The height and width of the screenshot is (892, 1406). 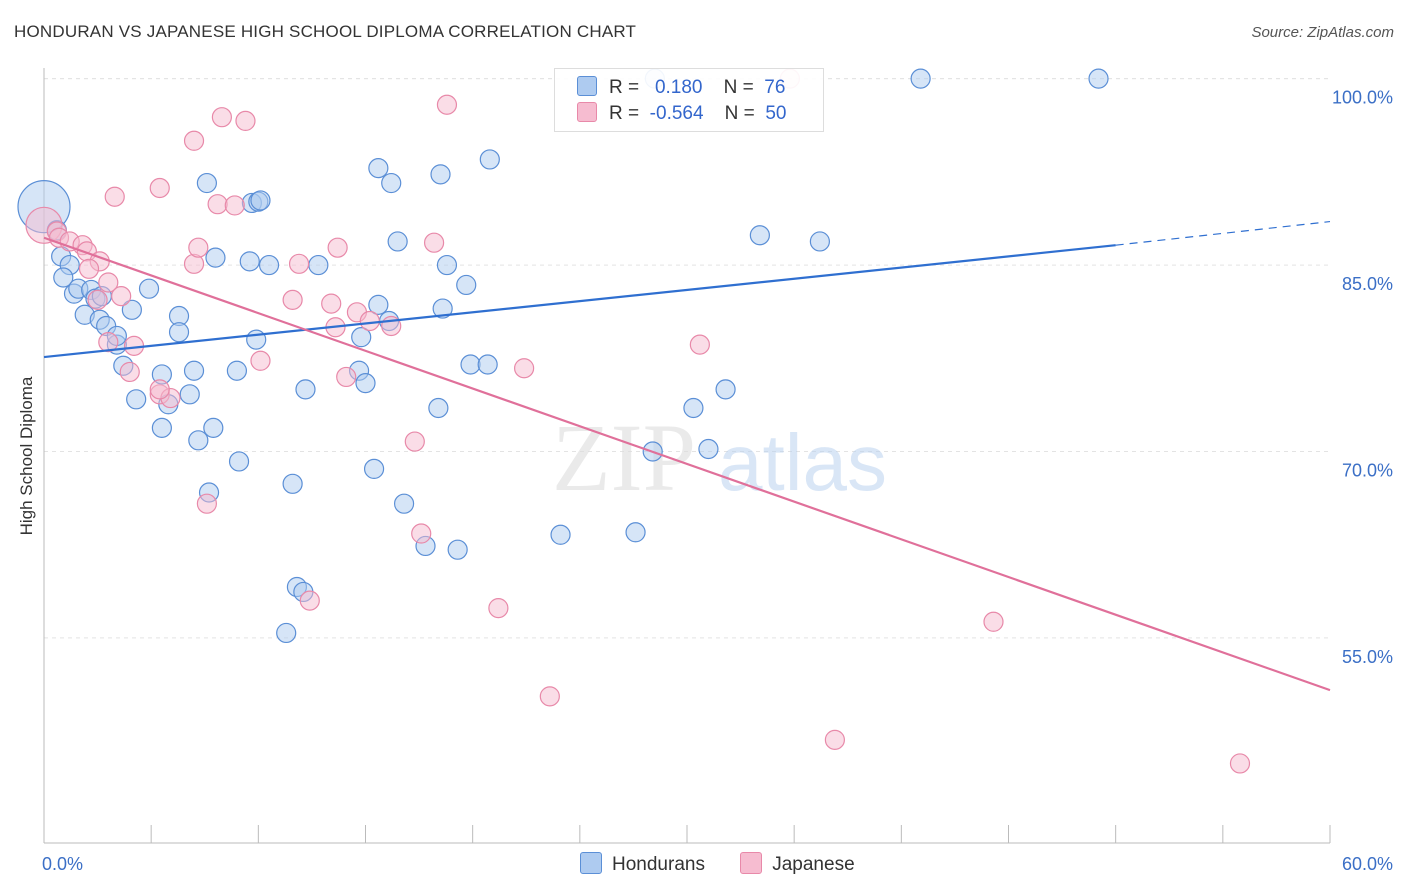 What do you see at coordinates (1223, 233) in the screenshot?
I see `hondurans-trend-extension` at bounding box center [1223, 233].